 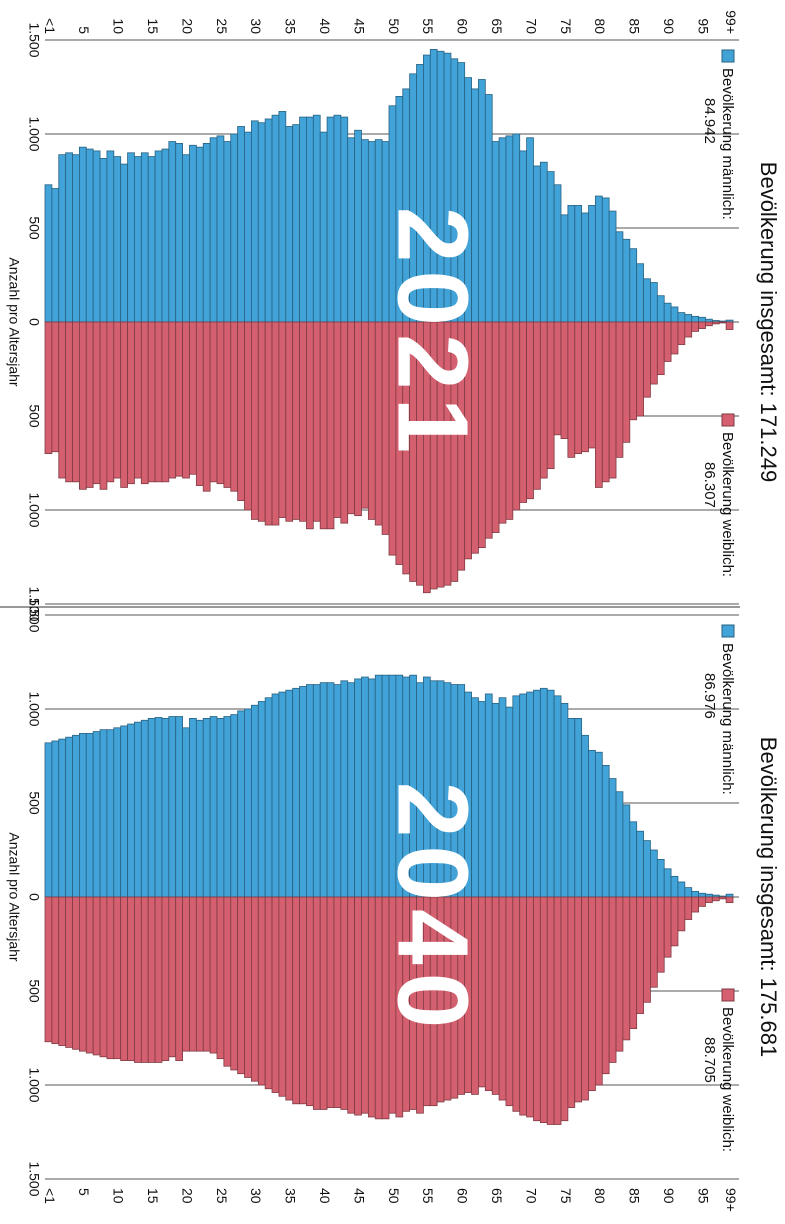 I want to click on y-tick-label: 35, so click(x=291, y=26).